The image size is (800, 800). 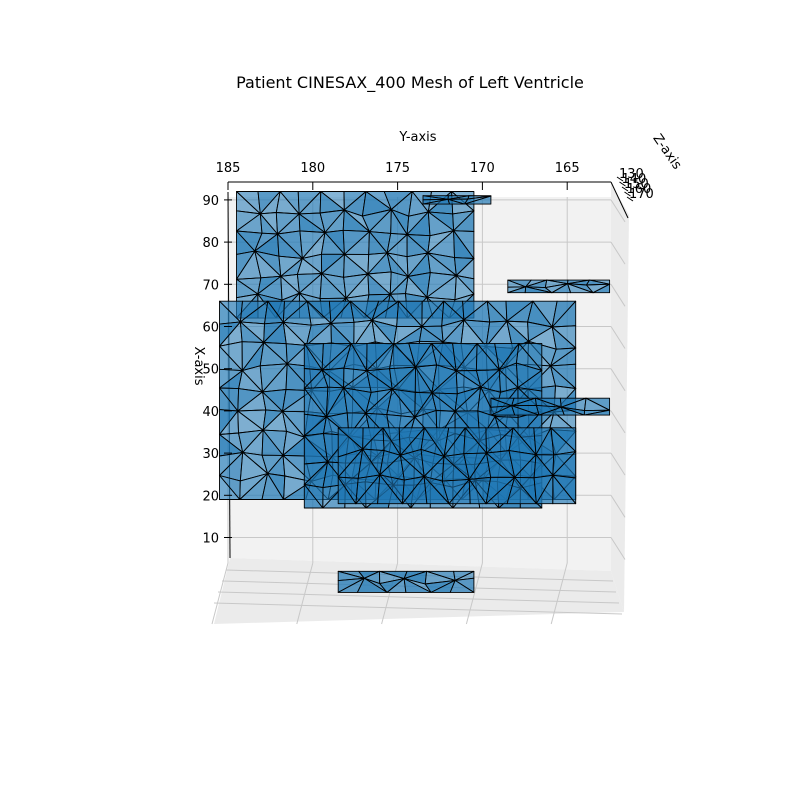 What do you see at coordinates (210, 539) in the screenshot?
I see `x-tick-label: 10` at bounding box center [210, 539].